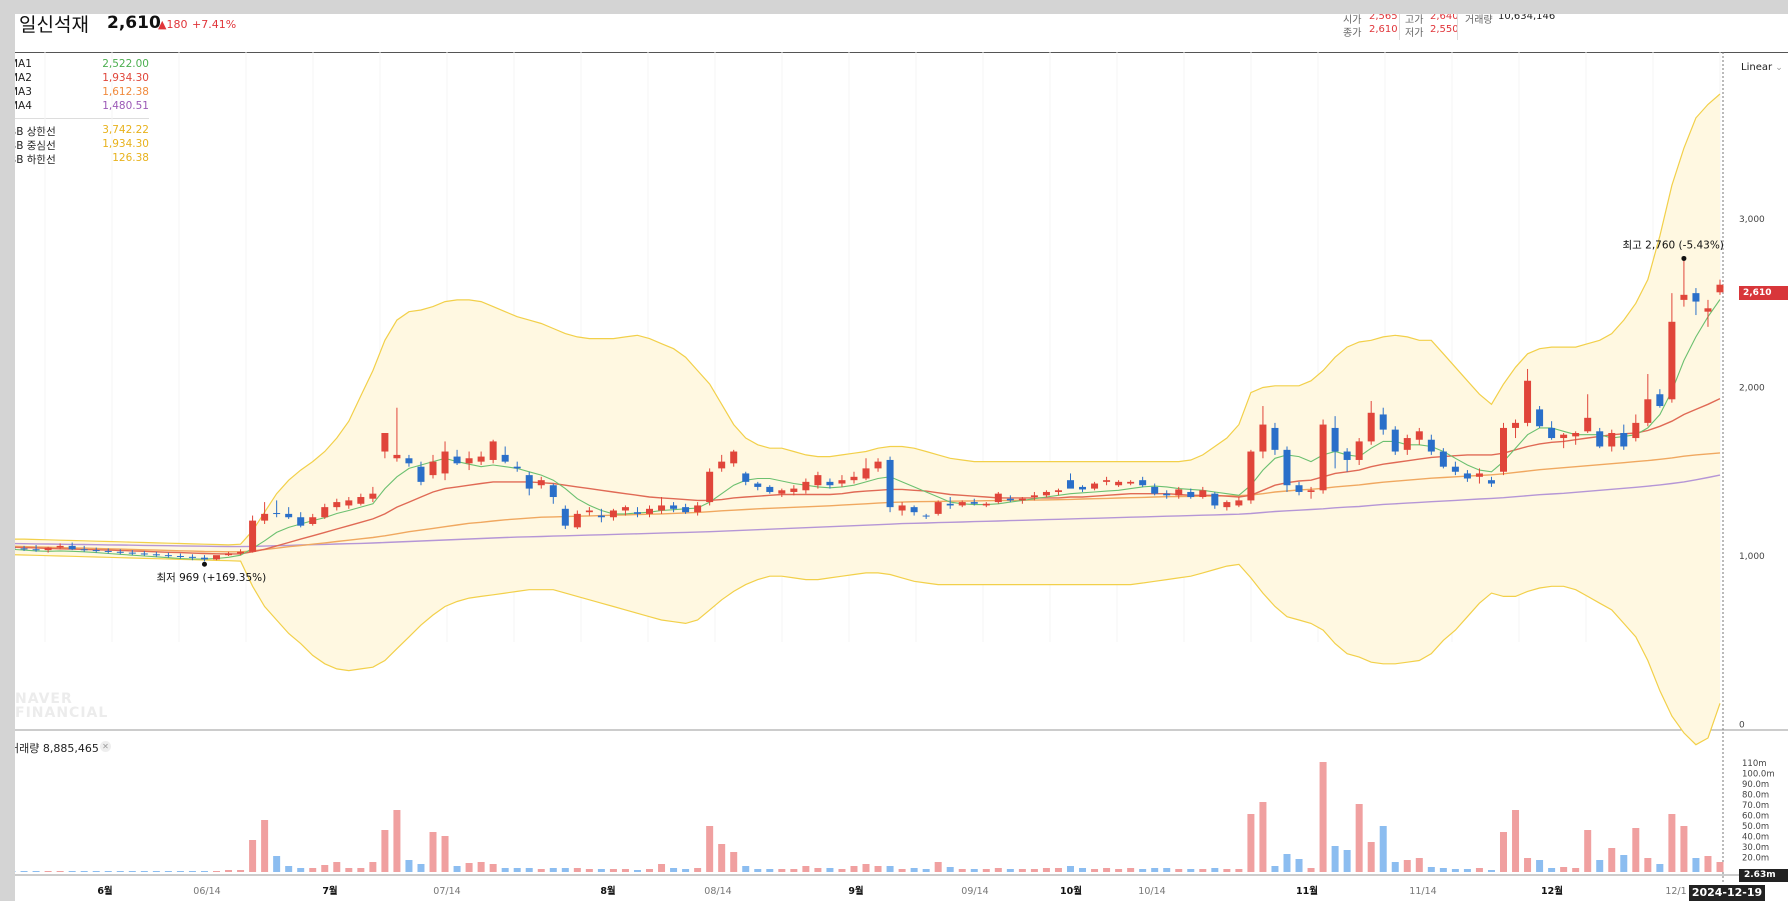 Image resolution: width=1788 pixels, height=901 pixels. What do you see at coordinates (1763, 875) in the screenshot?
I see `current-volume-tag: 2.63m` at bounding box center [1763, 875].